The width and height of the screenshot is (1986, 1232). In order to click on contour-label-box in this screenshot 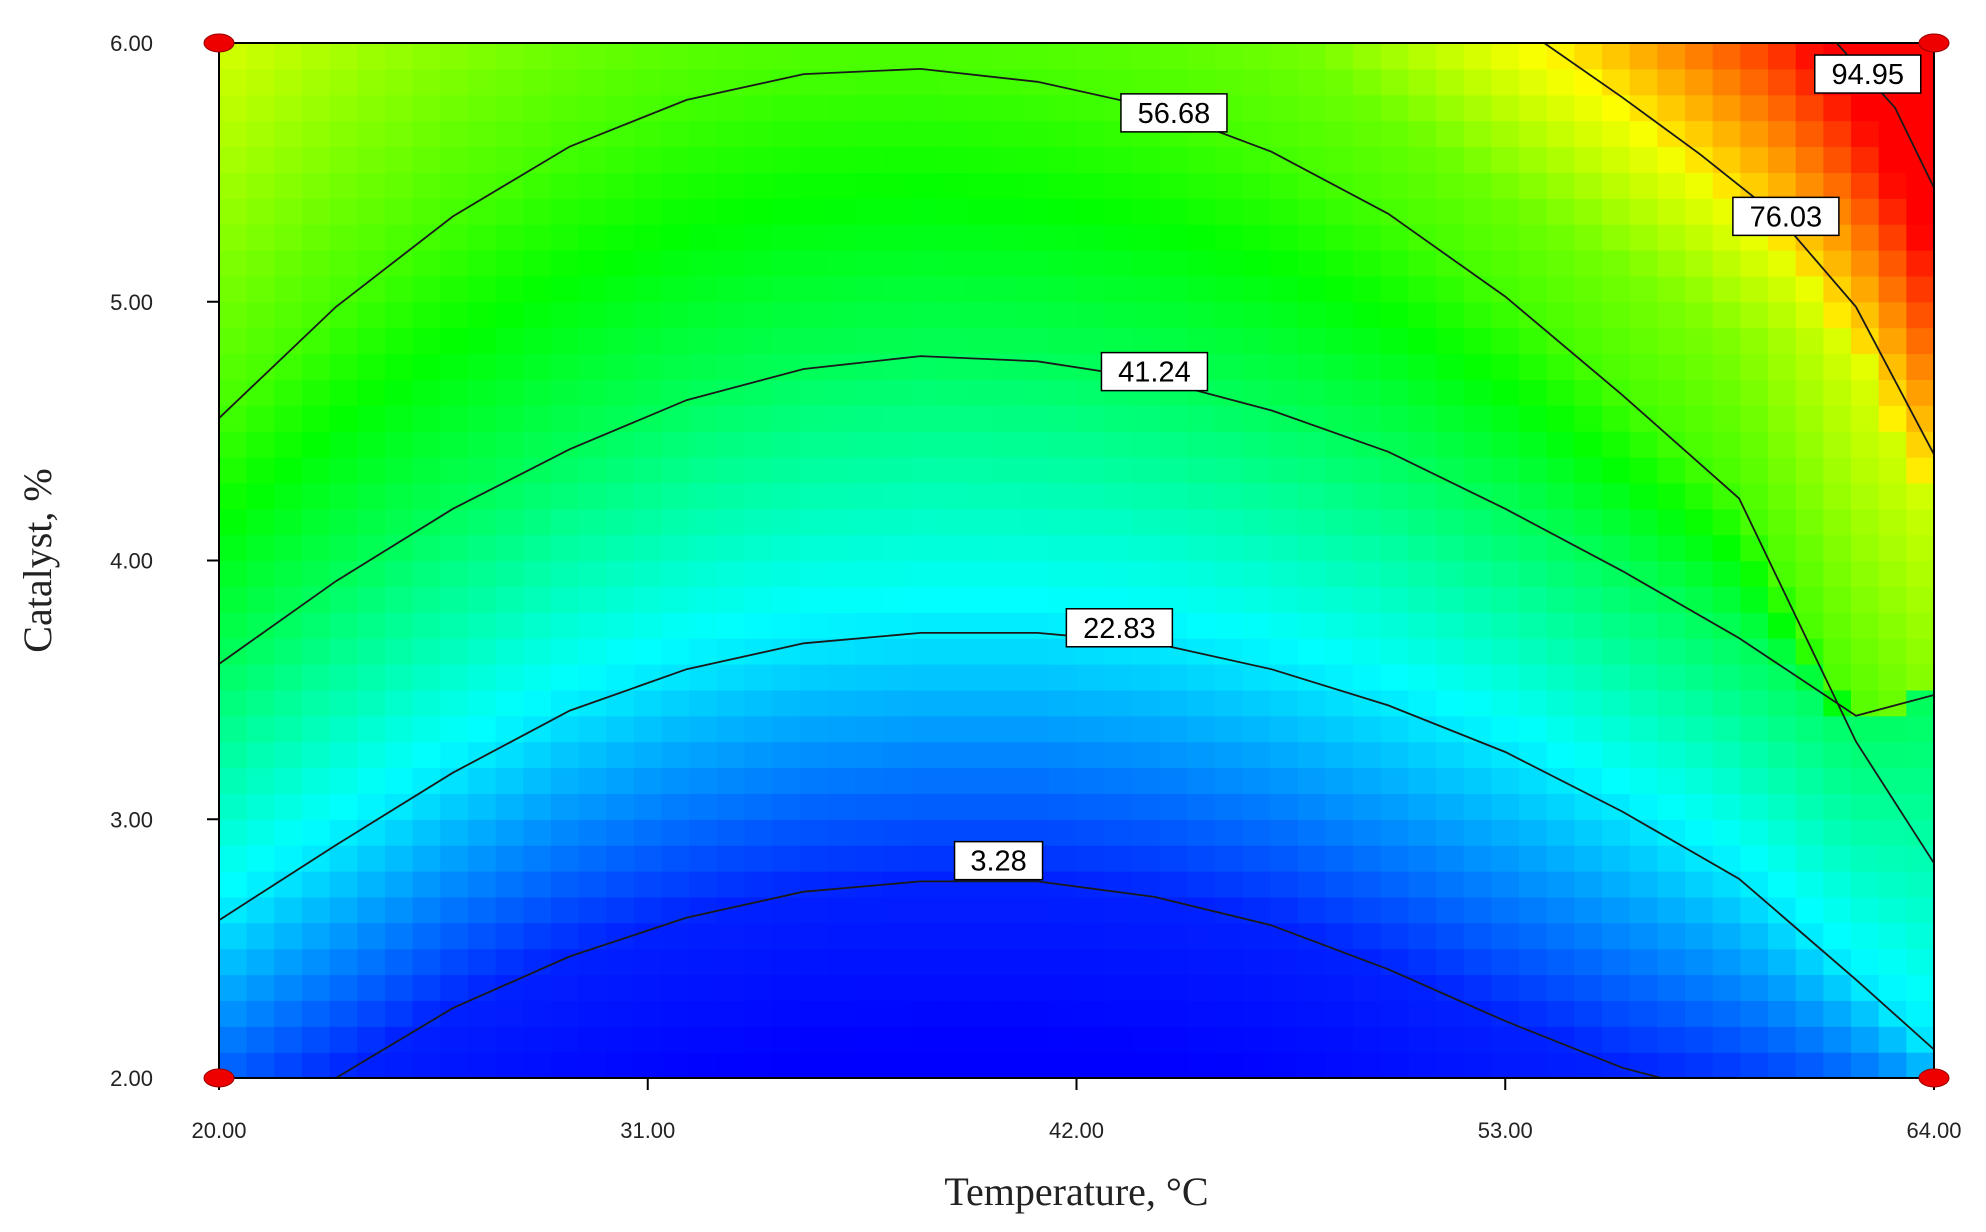, I will do `click(998, 860)`.